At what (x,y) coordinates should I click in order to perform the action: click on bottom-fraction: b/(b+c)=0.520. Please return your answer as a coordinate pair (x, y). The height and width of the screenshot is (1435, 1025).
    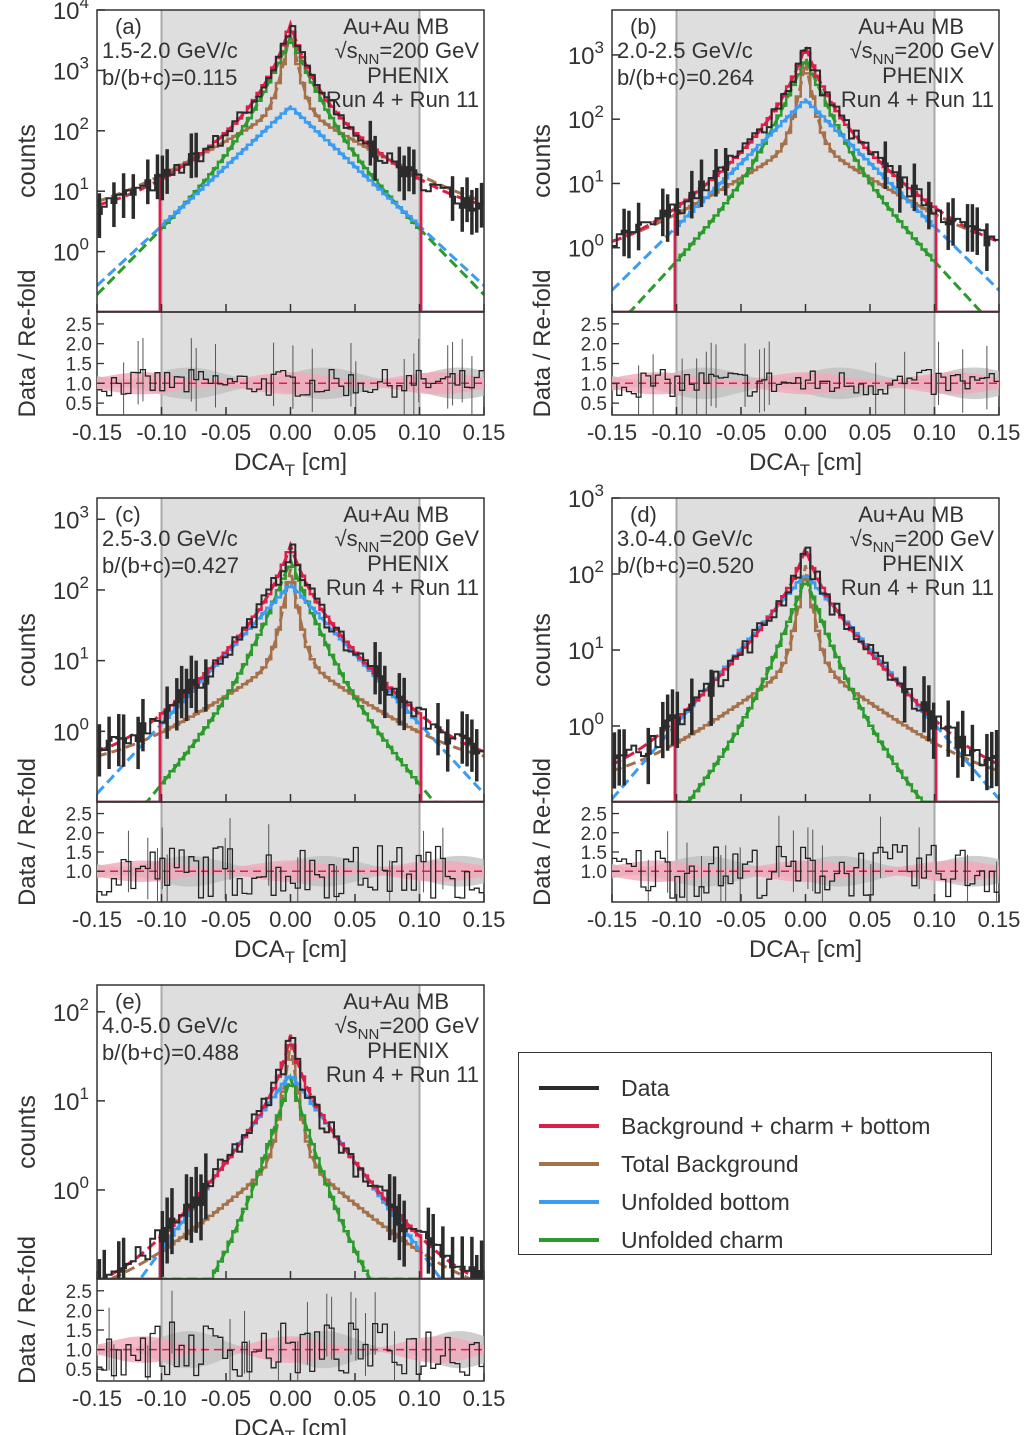
    Looking at the image, I should click on (685, 565).